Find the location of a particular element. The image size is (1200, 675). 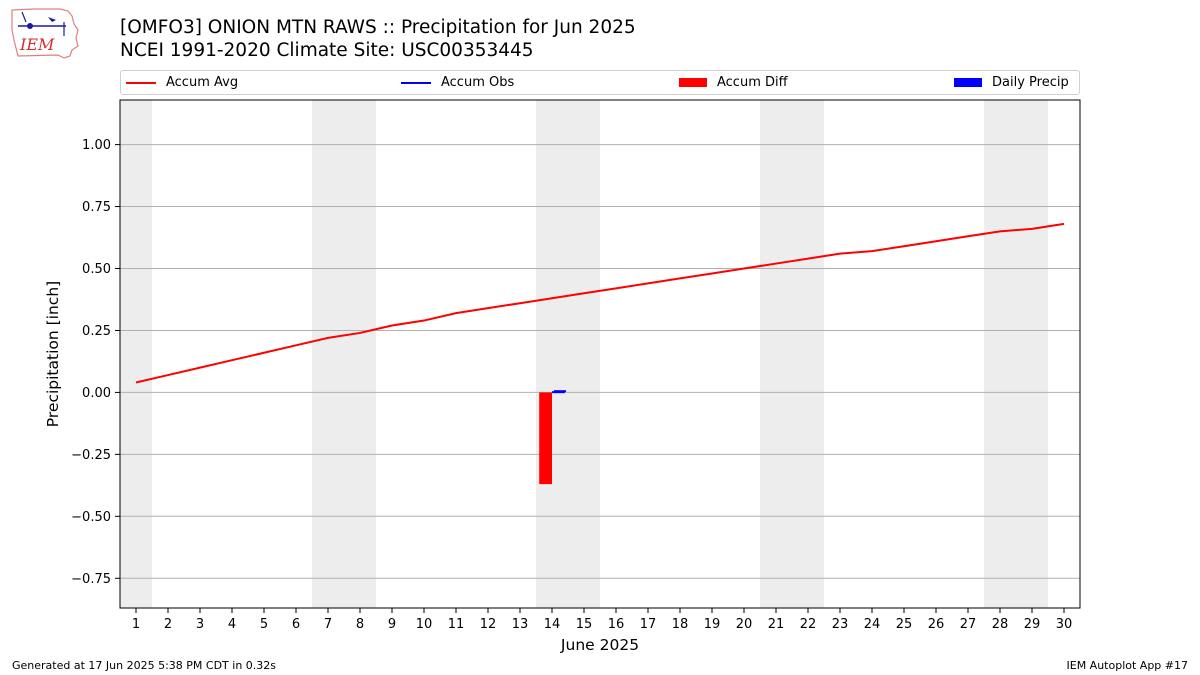

footer-app-label: IEM Autoplot App #17 is located at coordinates (1127, 665).